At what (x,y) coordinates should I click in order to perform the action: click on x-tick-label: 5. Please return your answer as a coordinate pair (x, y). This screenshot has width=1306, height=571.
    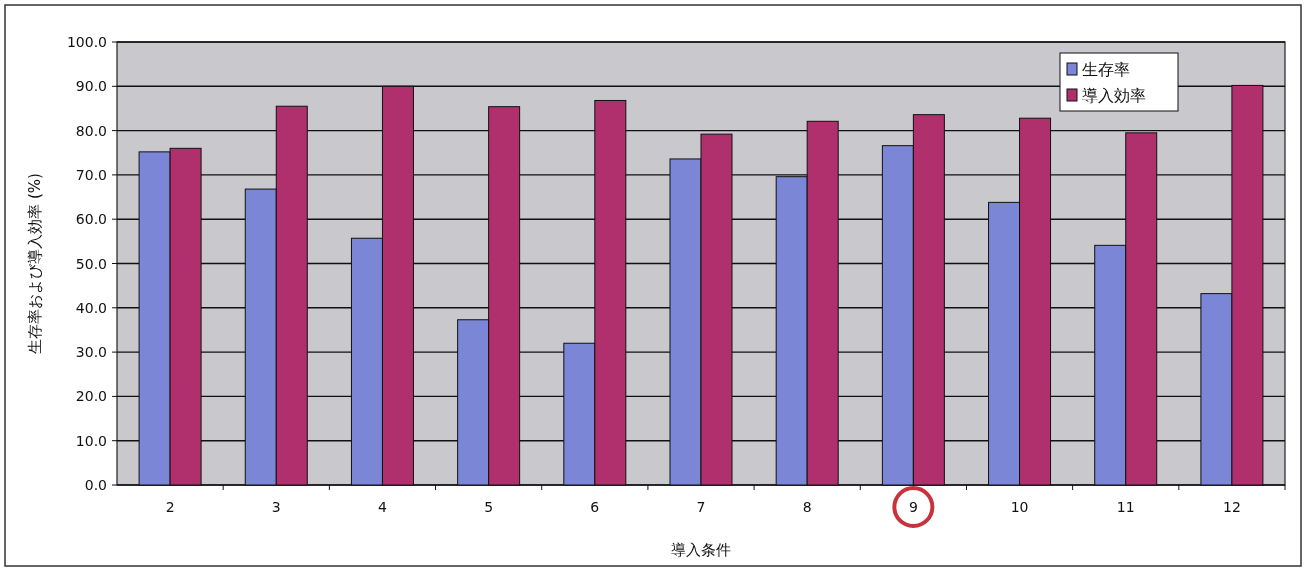
    Looking at the image, I should click on (489, 507).